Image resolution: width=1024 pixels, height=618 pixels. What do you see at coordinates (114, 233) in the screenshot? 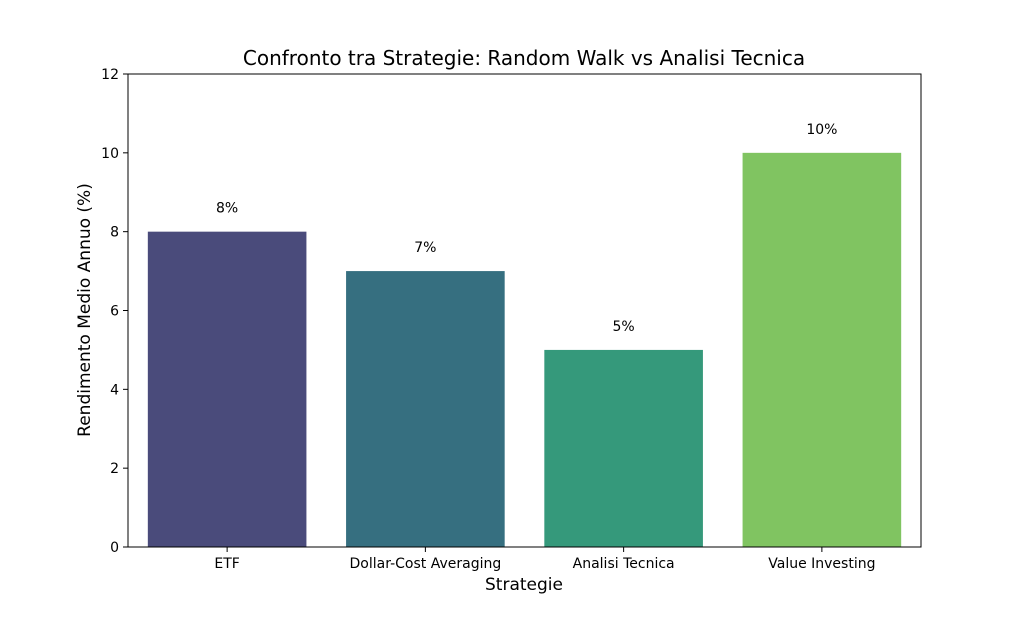
I see `y-tick-label: 8` at bounding box center [114, 233].